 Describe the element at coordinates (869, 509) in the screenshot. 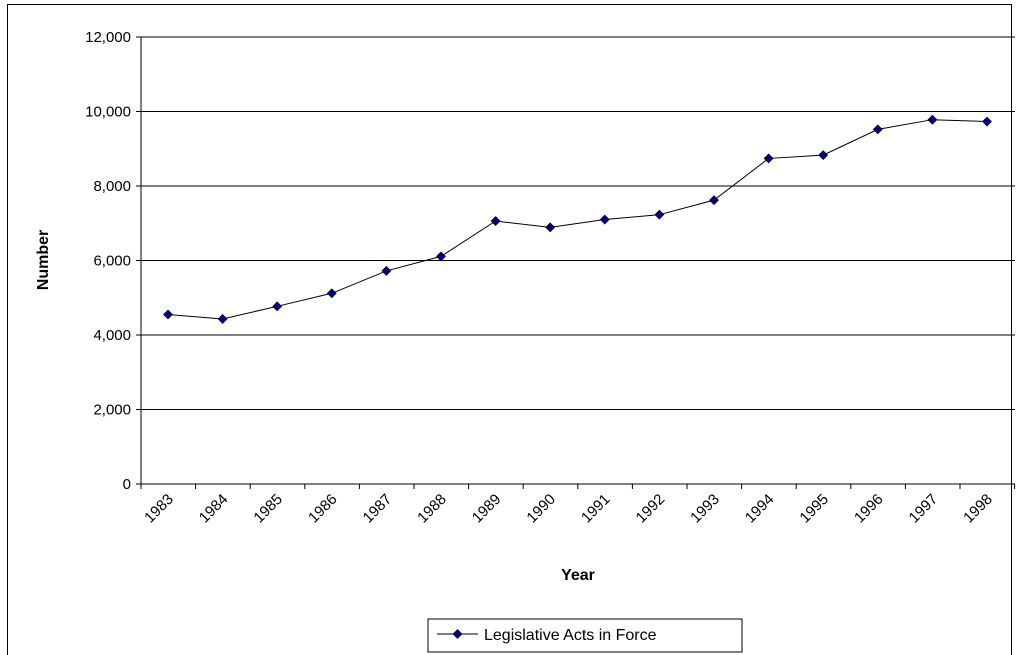

I see `x-tick-label: 1996` at that location.